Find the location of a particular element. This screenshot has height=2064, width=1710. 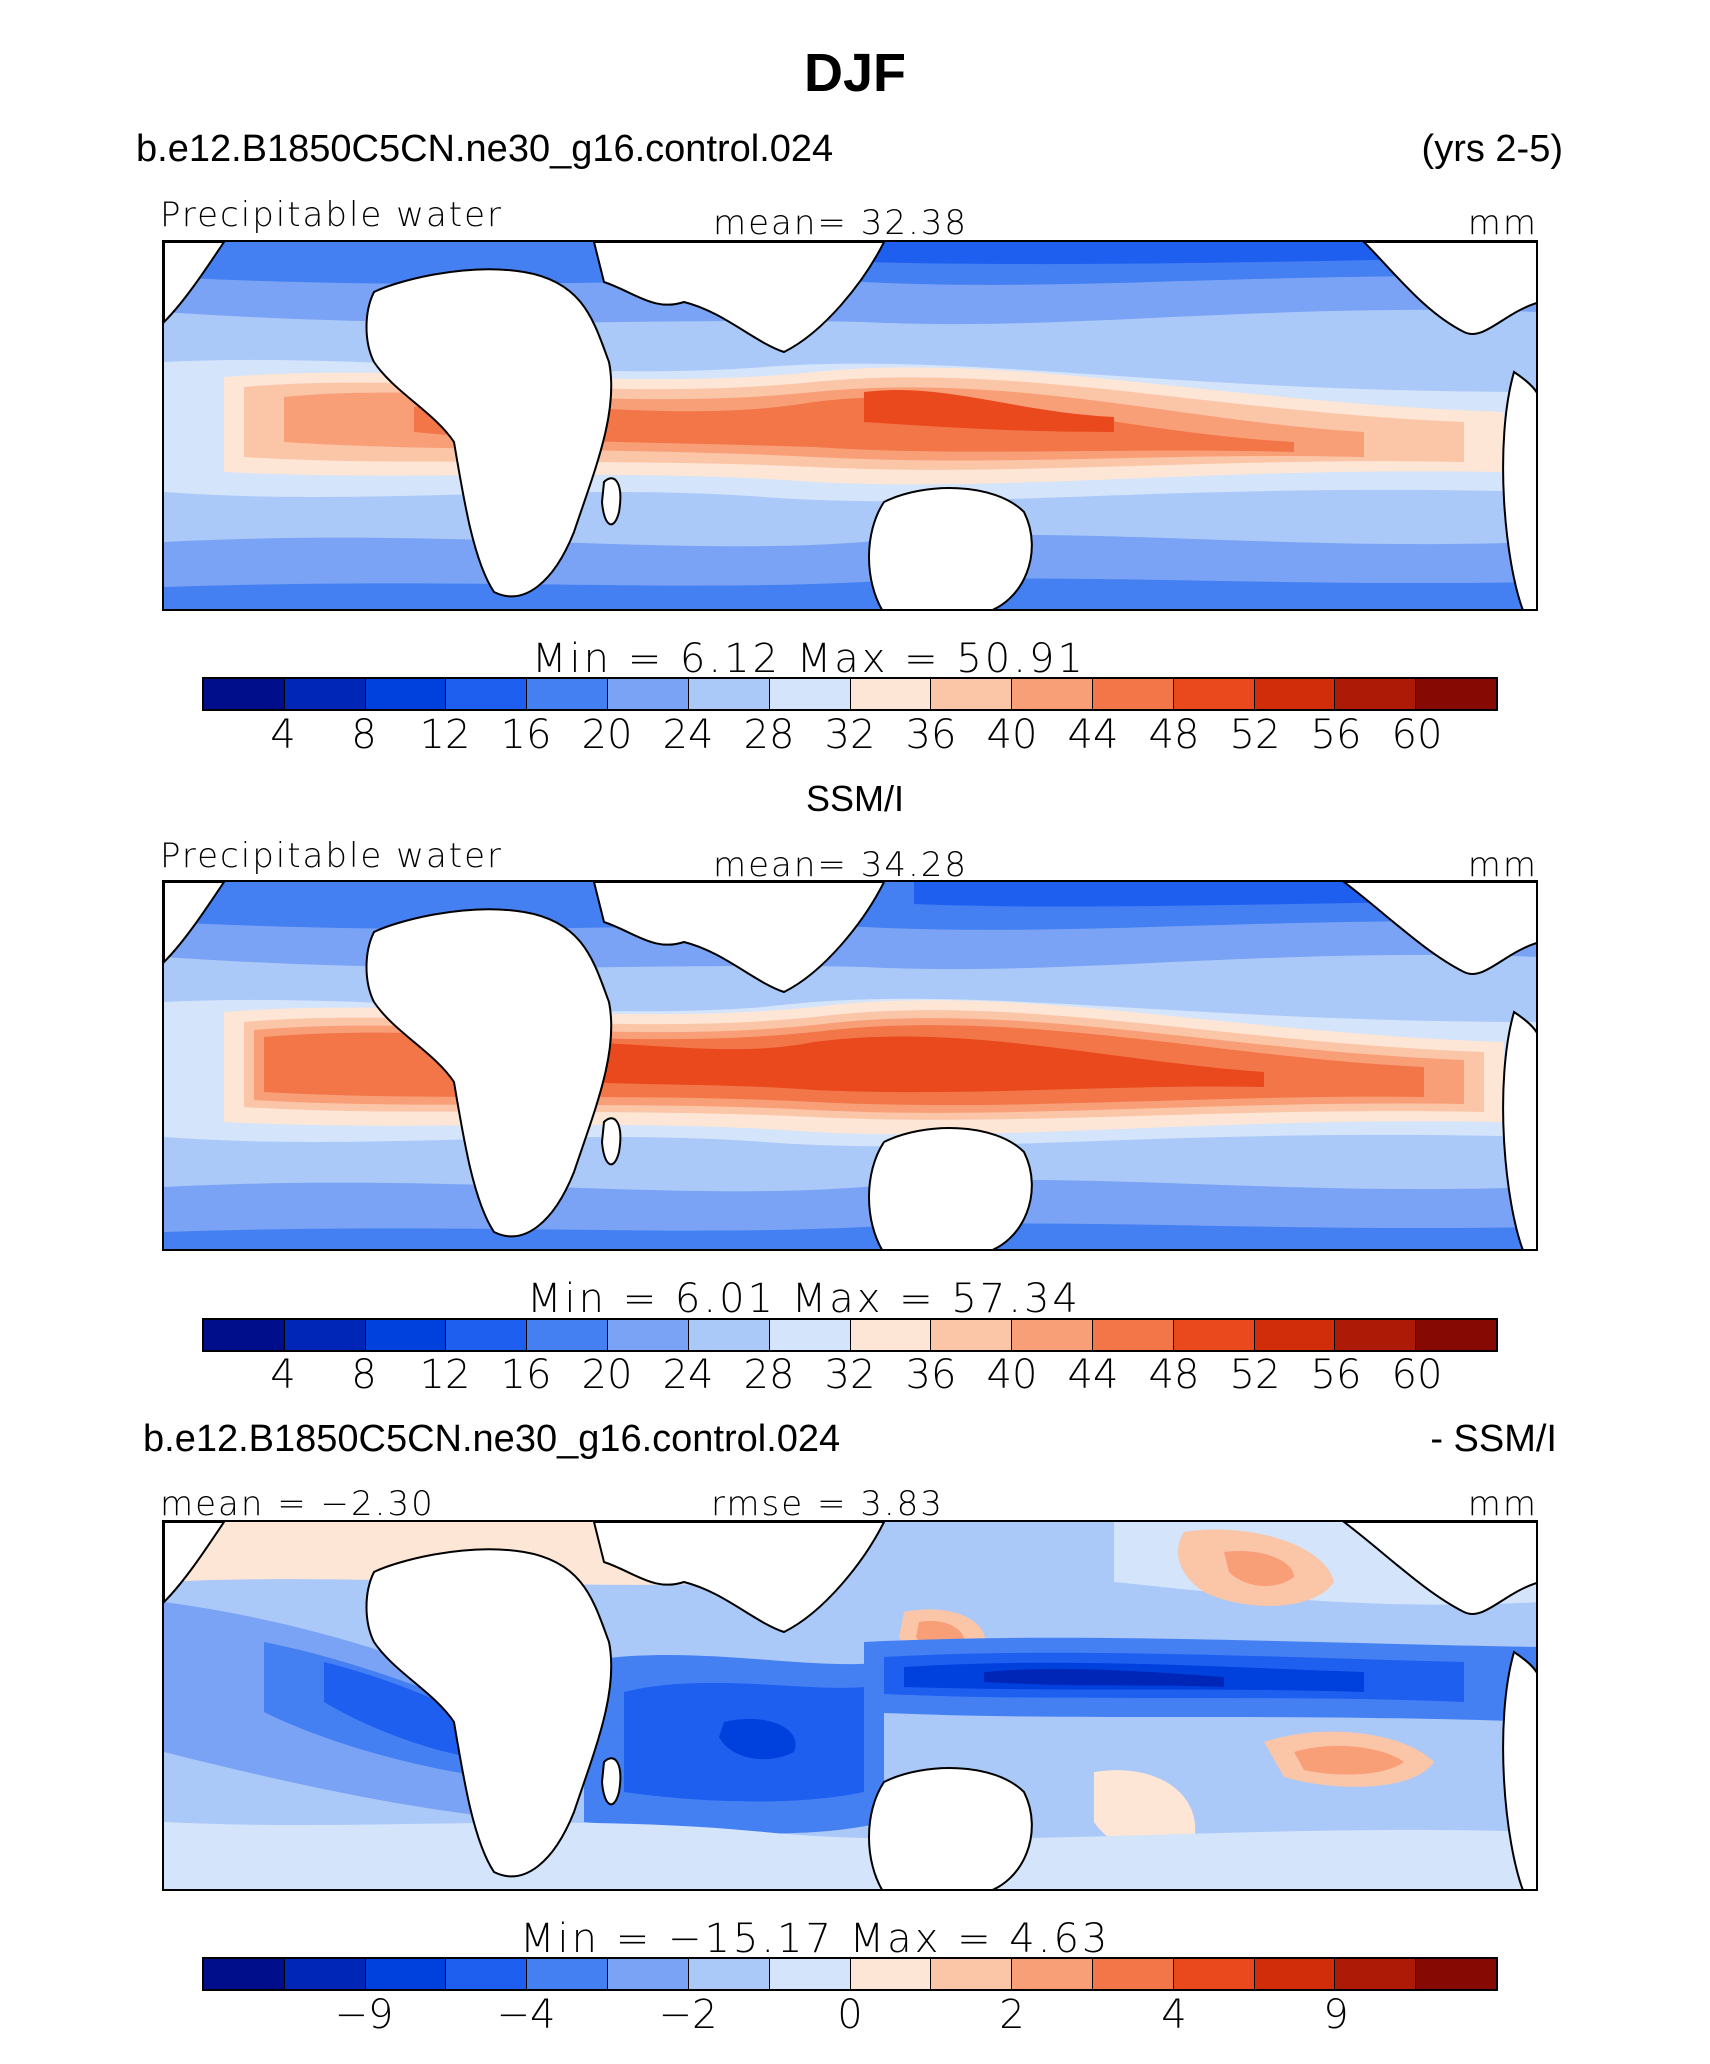

model-colorbar is located at coordinates (850, 694).